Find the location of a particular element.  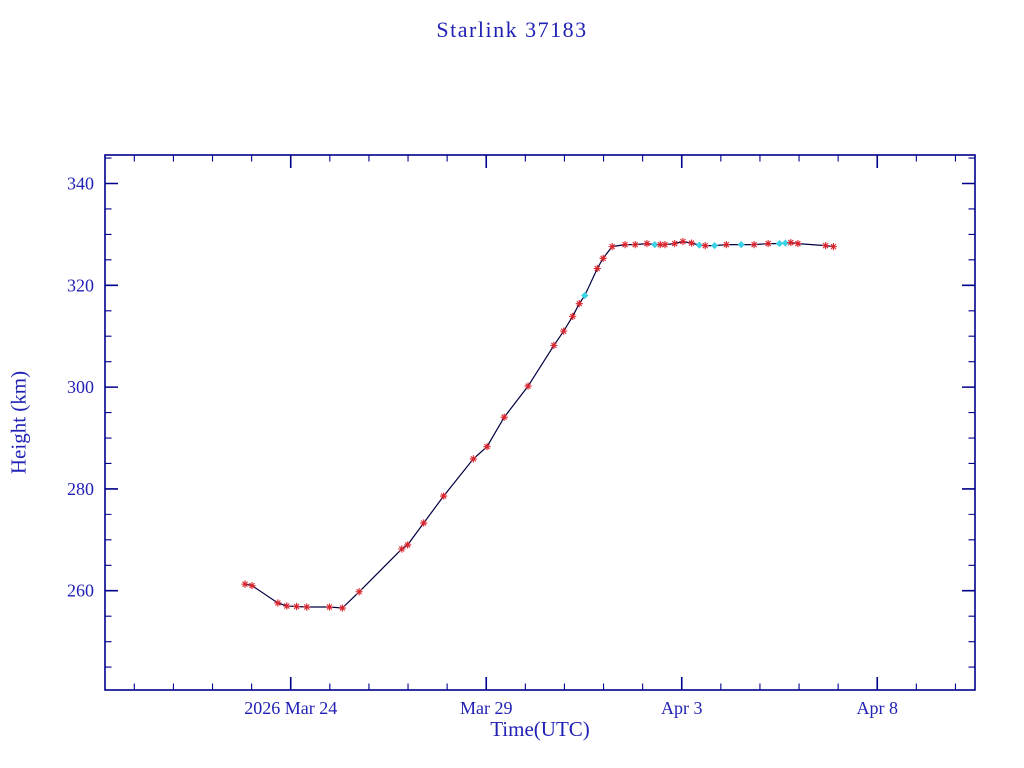

y-tick-labels: 260 280 300 320 340 is located at coordinates (80, 387).